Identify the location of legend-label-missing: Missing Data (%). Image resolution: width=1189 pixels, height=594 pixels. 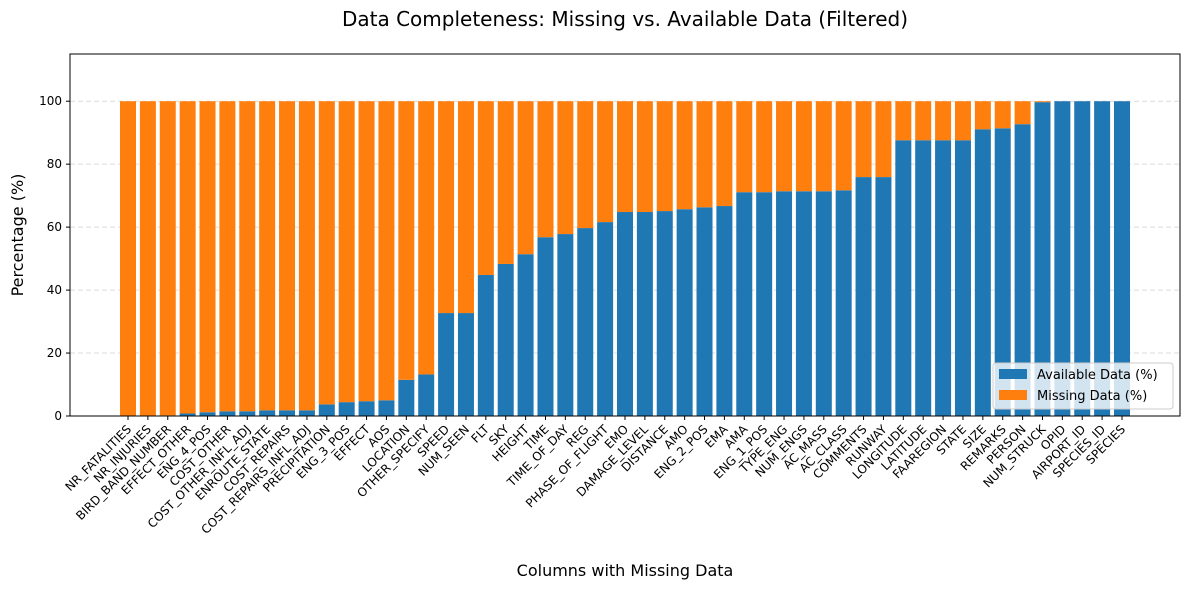
(1092, 396).